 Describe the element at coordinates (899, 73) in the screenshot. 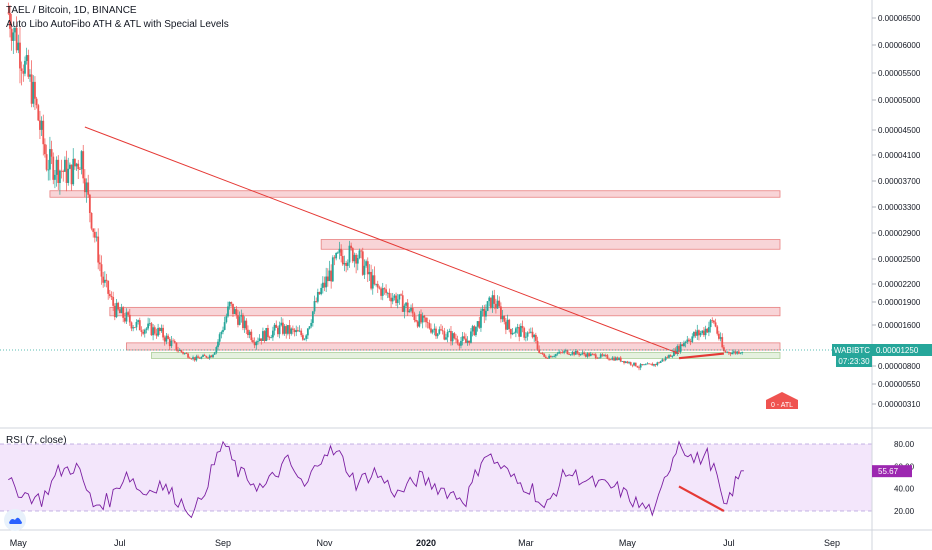

I see `price-tick-label: 0.00005500` at that location.